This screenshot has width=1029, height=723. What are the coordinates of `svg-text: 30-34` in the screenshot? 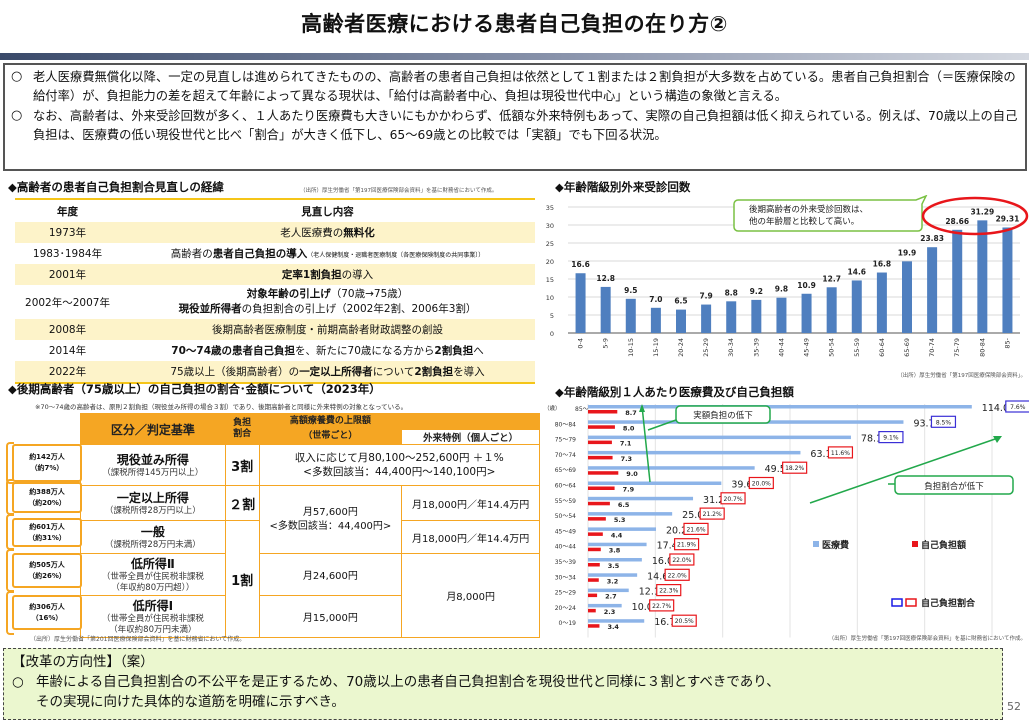 It's located at (731, 347).